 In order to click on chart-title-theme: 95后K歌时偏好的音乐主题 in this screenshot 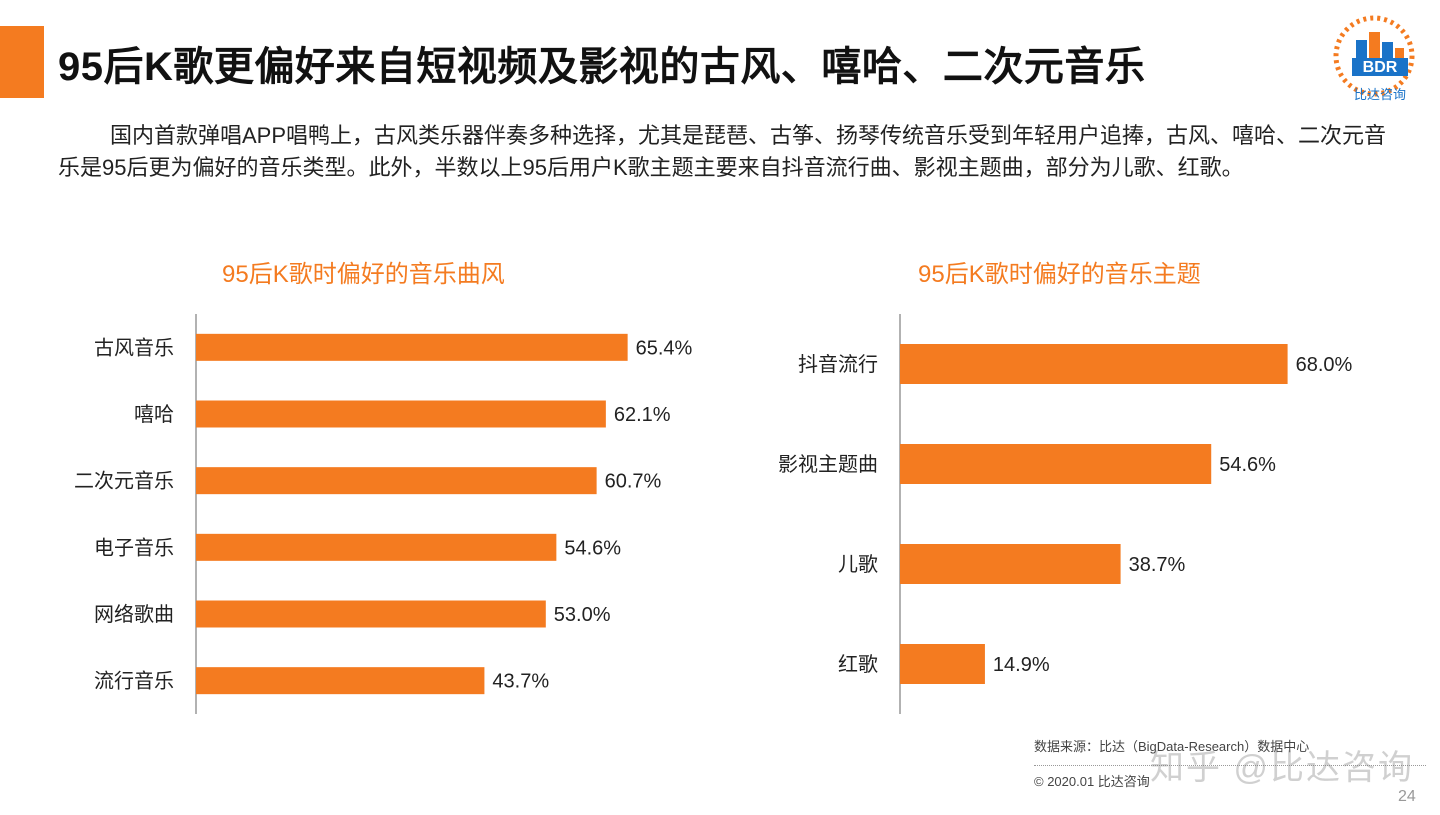, I will do `click(1059, 274)`.